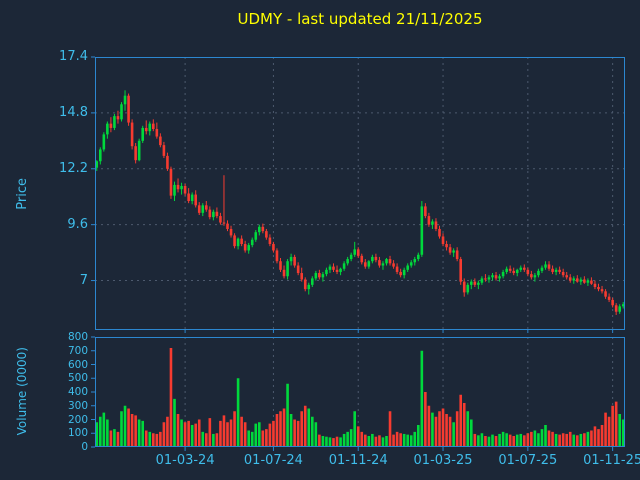 The width and height of the screenshot is (640, 480). I want to click on price-axis-label-text: Price, so click(22, 193).